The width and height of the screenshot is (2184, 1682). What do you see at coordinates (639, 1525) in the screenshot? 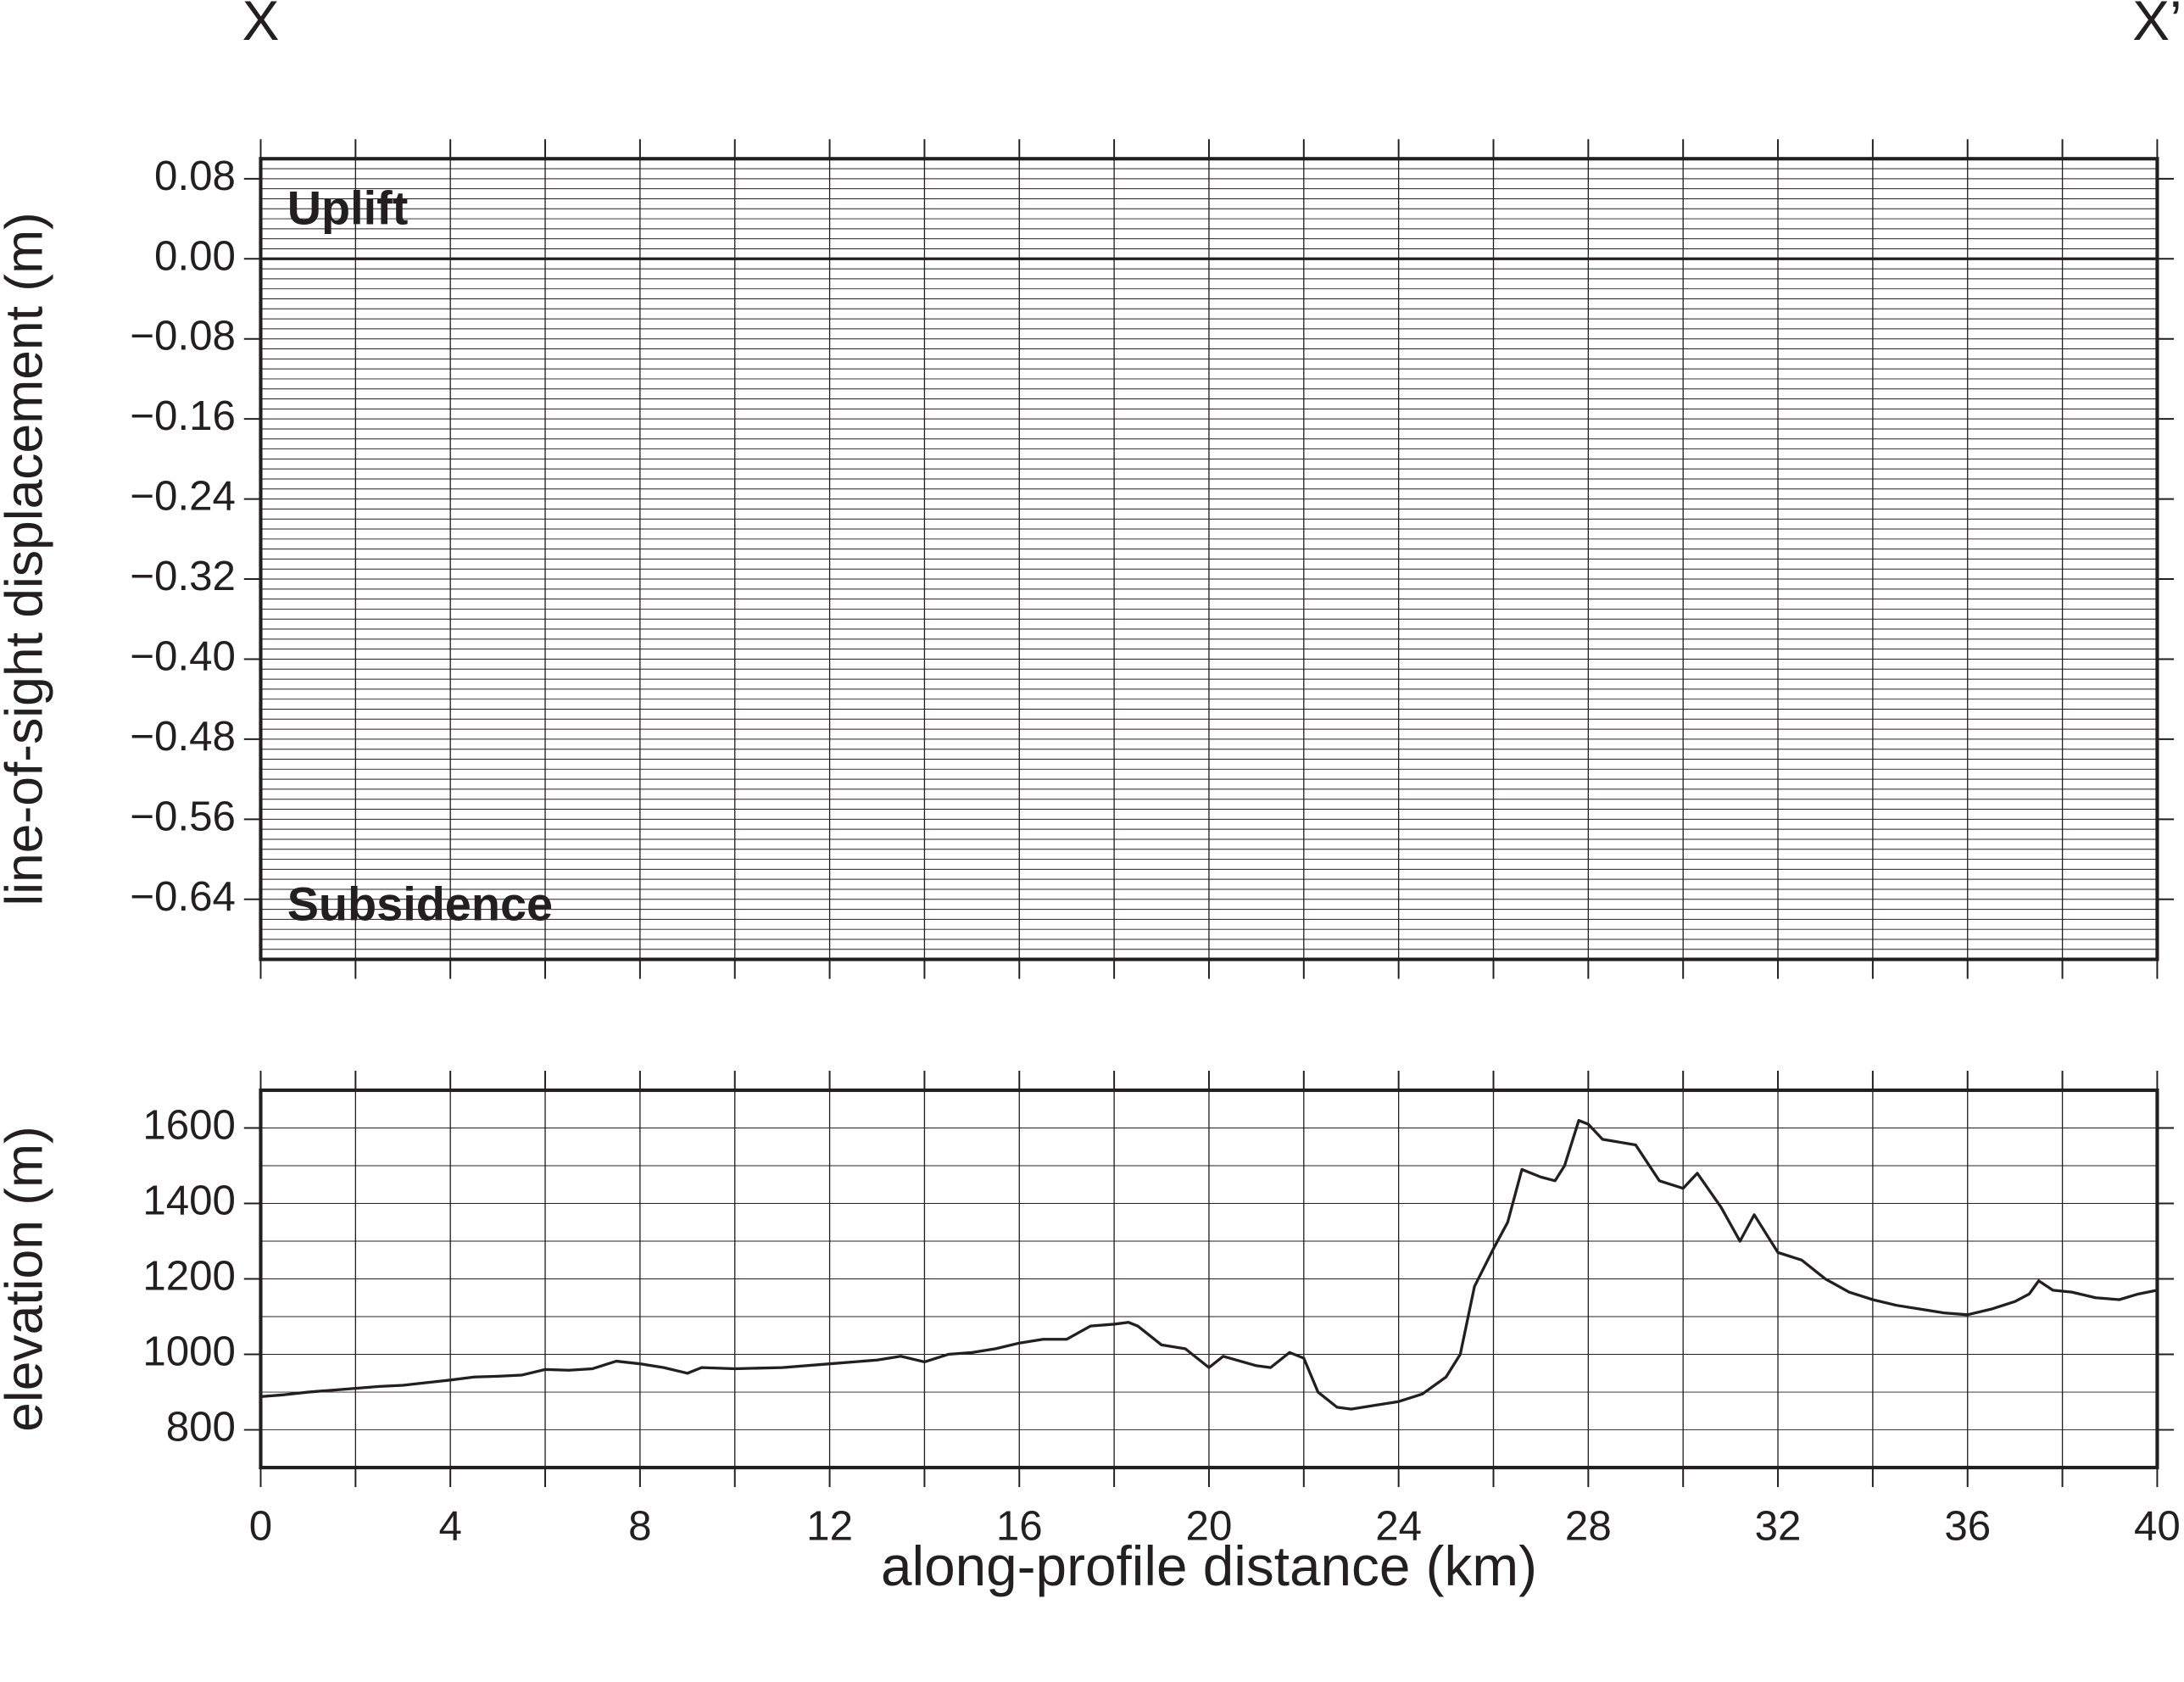
I see `x-tick-label: 8` at bounding box center [639, 1525].